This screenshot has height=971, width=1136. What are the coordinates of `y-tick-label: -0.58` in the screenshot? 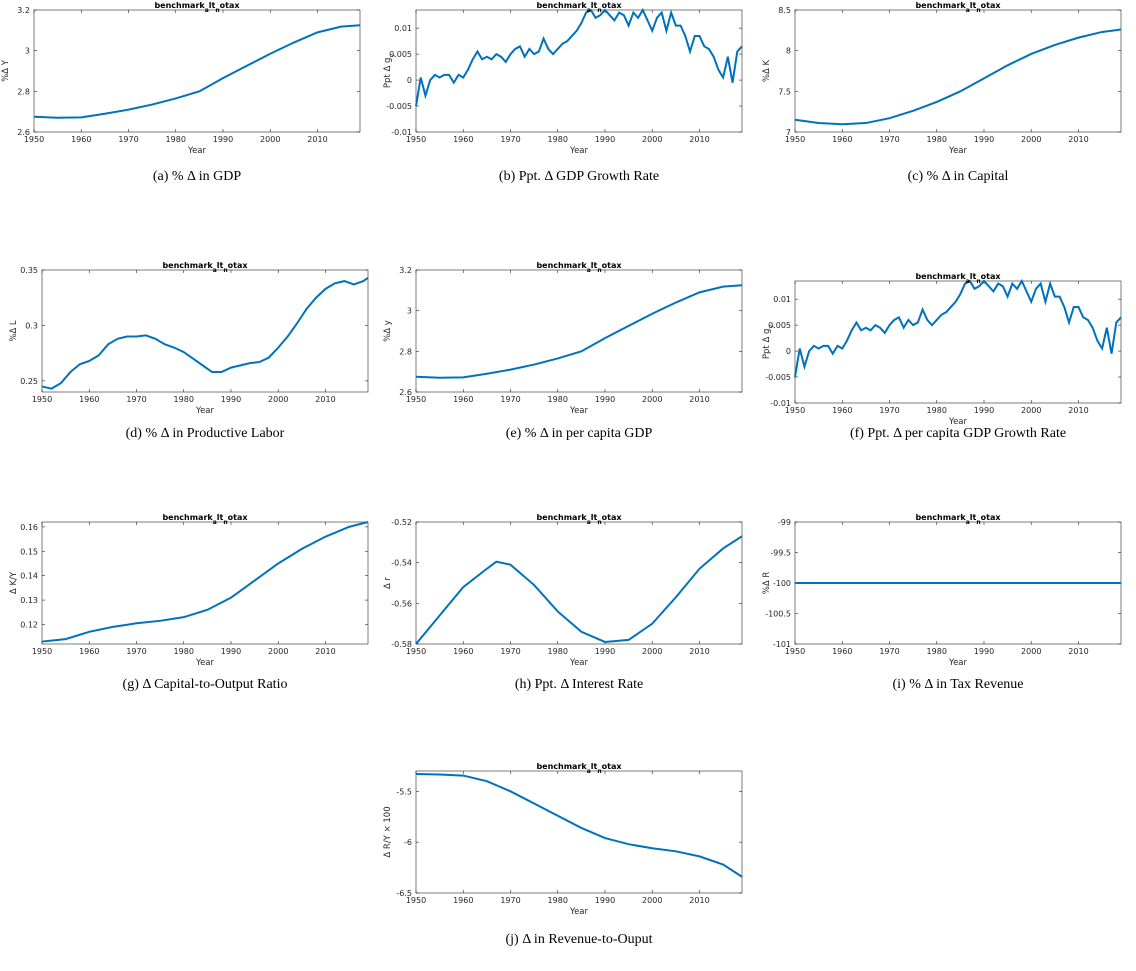 It's located at (401, 644).